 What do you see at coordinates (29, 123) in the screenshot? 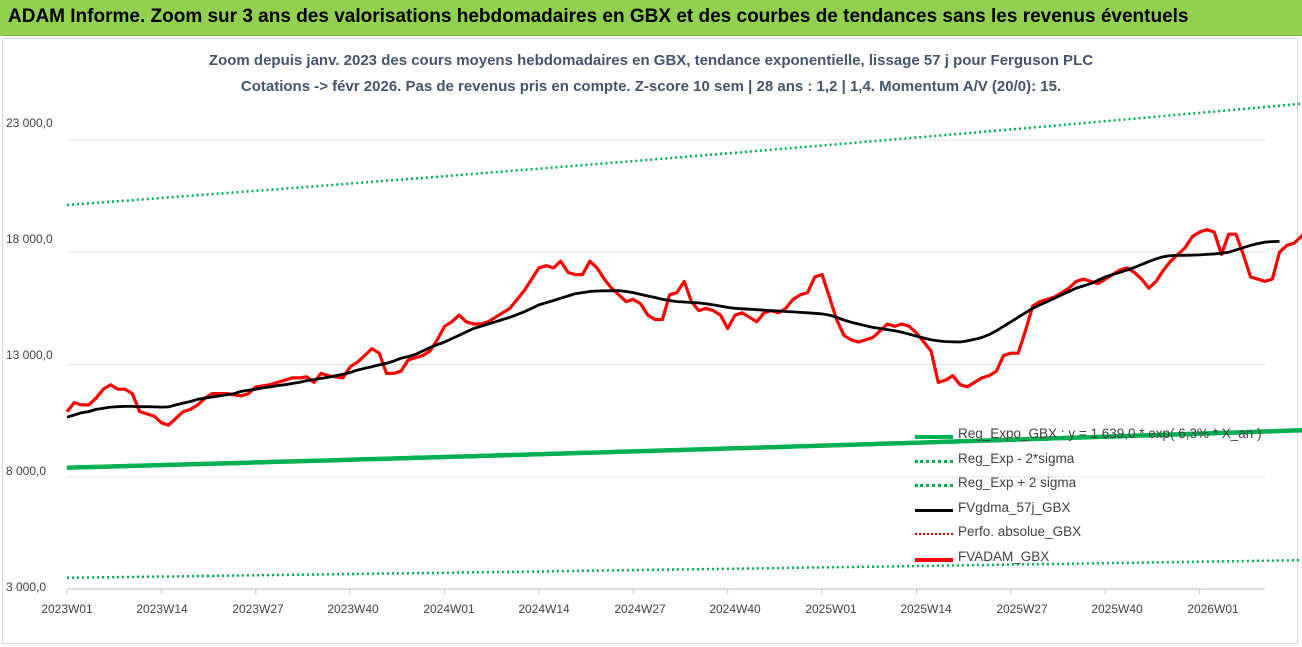
I see `y-tick-label: 23 000,0` at bounding box center [29, 123].